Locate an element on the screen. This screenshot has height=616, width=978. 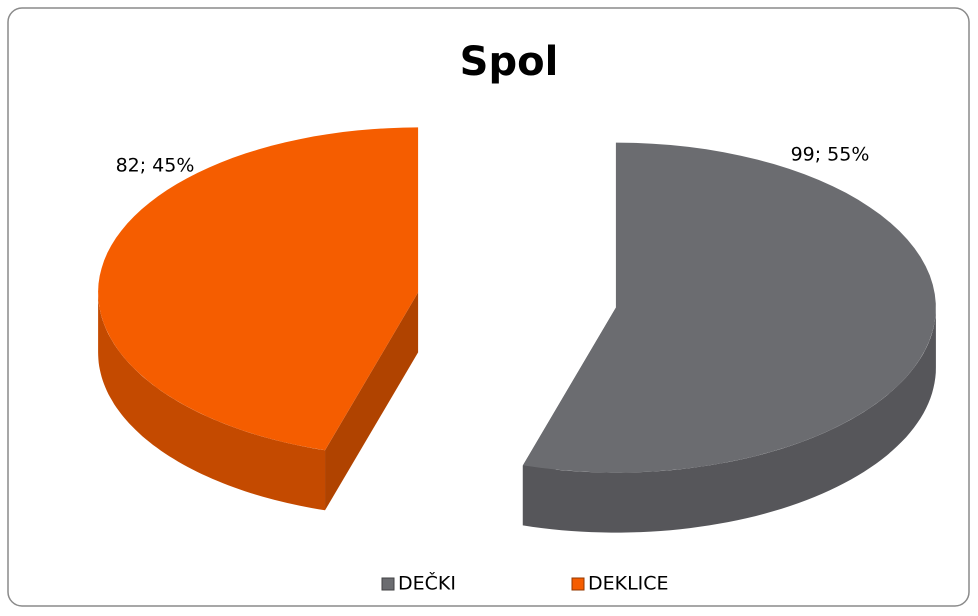
slice-side is located at coordinates (372, 401).